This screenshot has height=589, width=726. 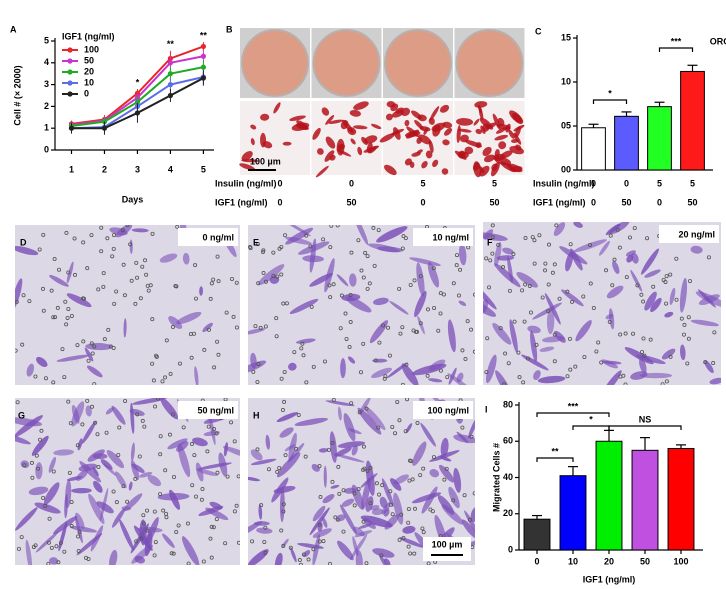 I want to click on y-tick-label: 1, so click(x=46, y=128).